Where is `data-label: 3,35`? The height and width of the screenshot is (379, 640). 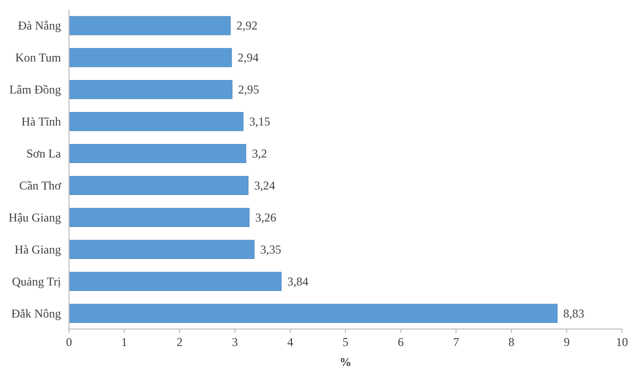 data-label: 3,35 is located at coordinates (271, 249).